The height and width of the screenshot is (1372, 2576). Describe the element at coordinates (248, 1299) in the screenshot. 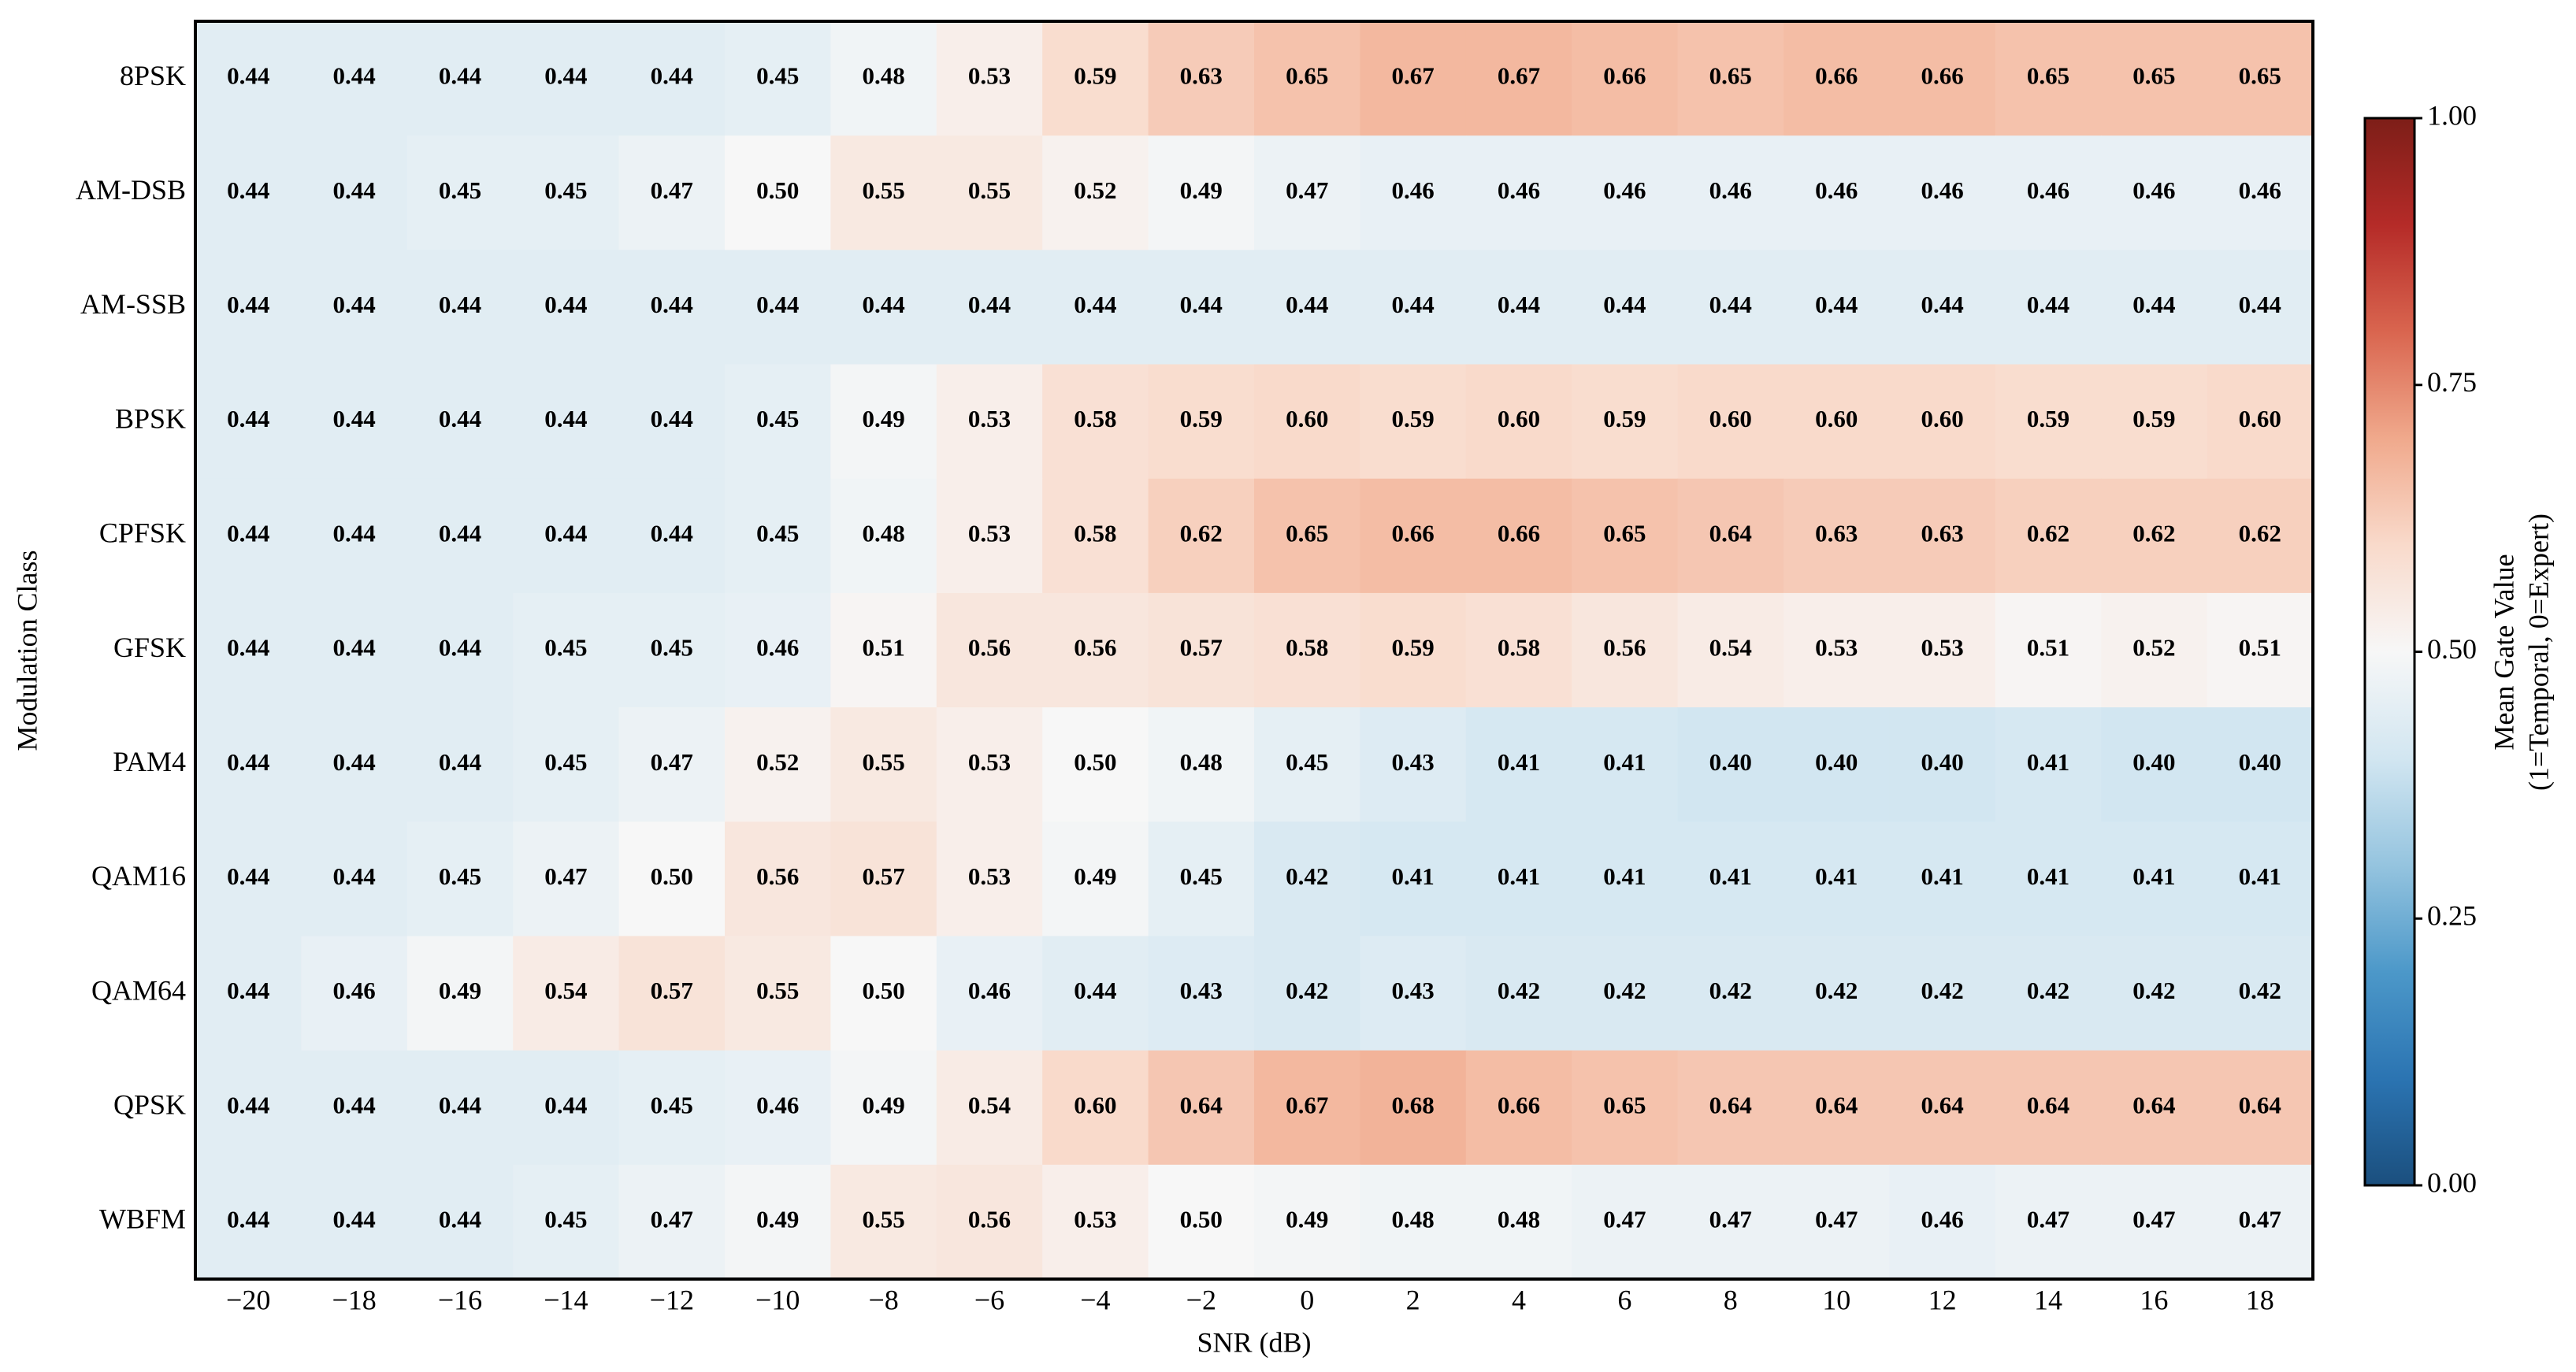

I see `x-tick-label: −20` at that location.